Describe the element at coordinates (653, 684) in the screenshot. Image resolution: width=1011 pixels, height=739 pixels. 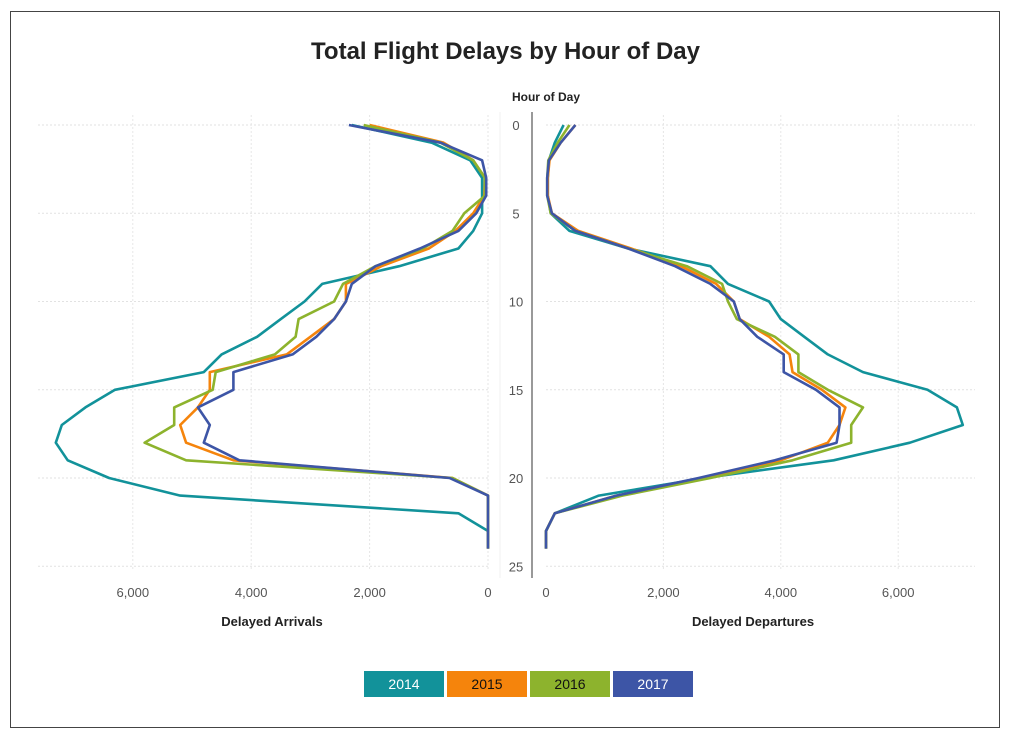
I see `legend-item-2017: 2017` at that location.